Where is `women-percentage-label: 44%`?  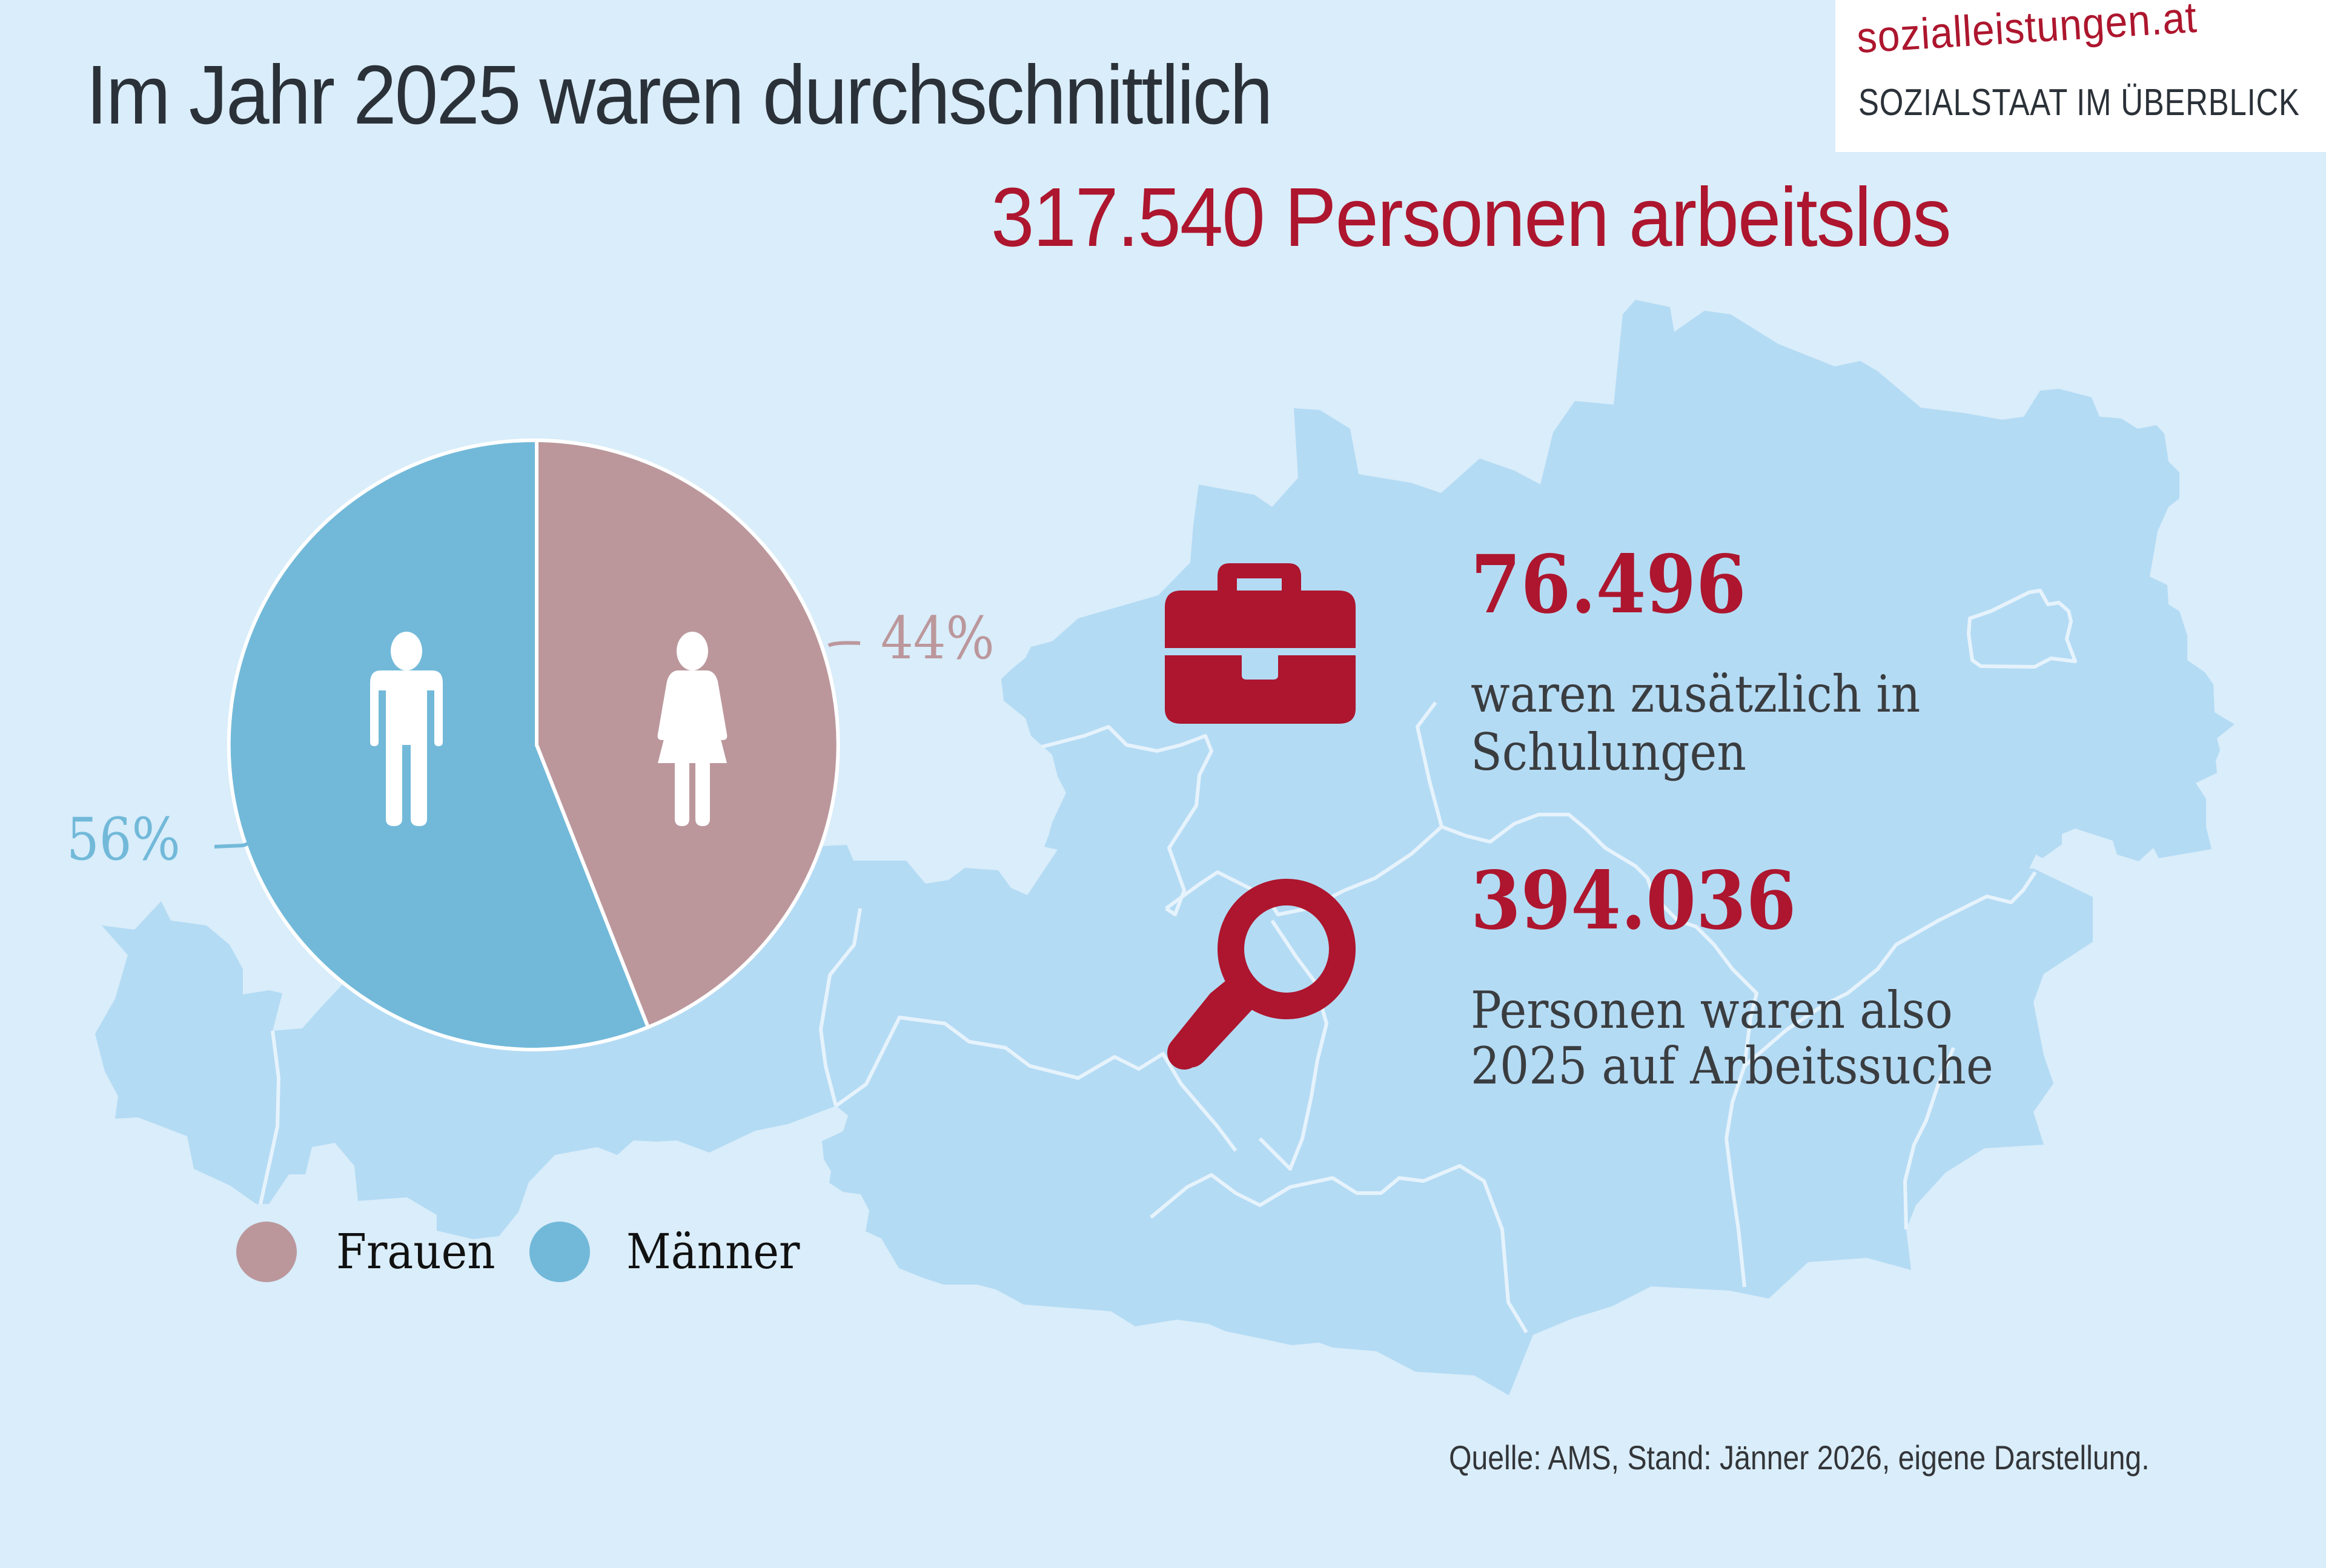
women-percentage-label: 44% is located at coordinates (938, 638).